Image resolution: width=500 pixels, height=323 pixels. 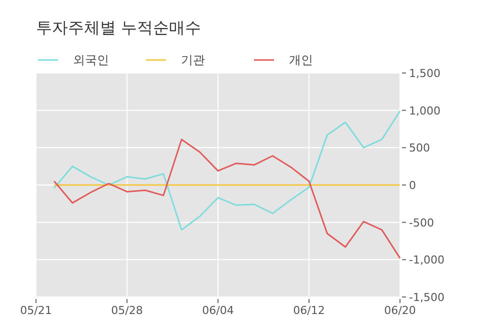 I want to click on legend-label: 기관, so click(x=193, y=60).